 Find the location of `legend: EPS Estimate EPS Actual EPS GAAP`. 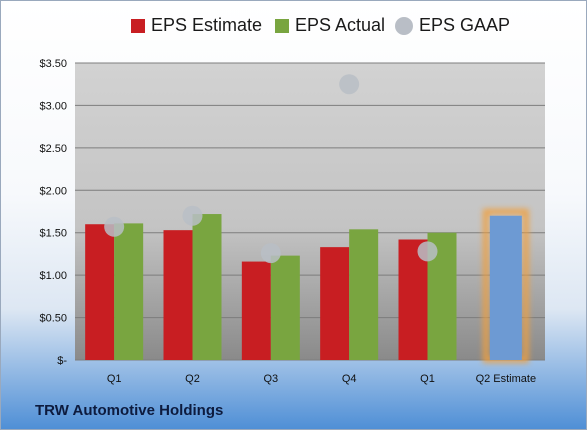

legend: EPS Estimate EPS Actual EPS GAAP is located at coordinates (293, 30).